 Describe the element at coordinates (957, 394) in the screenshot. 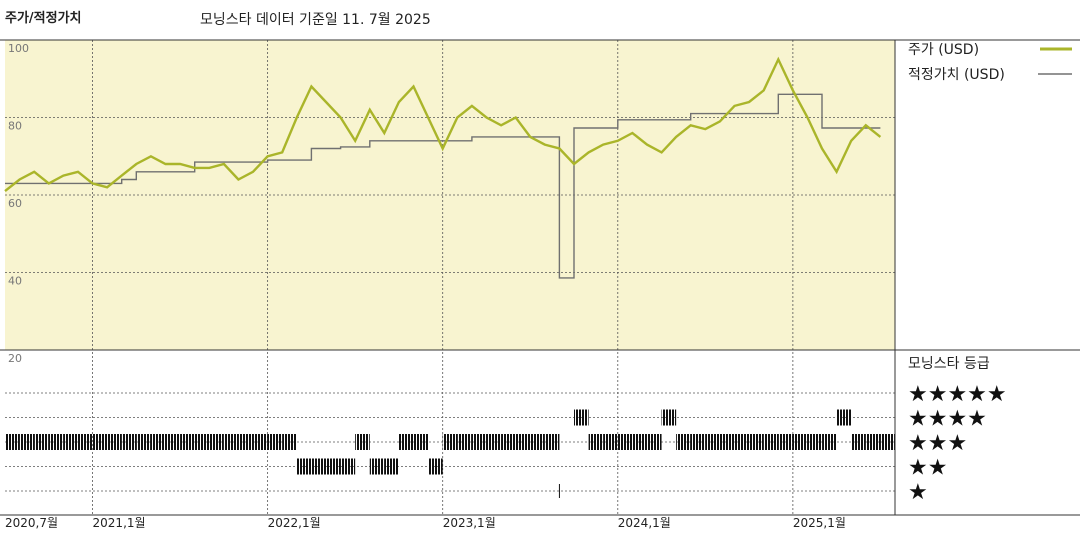

I see `rating-label: ★★★★★` at that location.